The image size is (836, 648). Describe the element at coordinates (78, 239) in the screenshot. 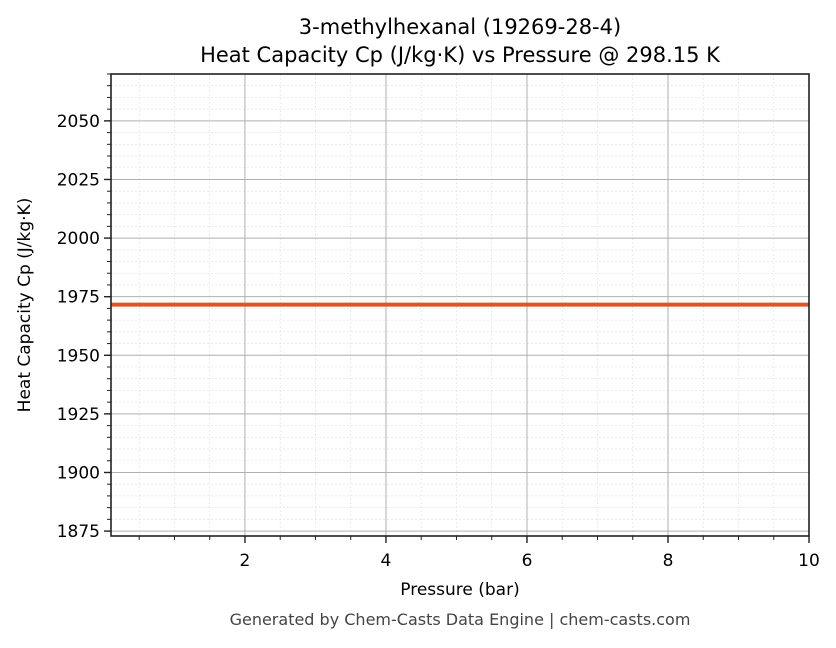

I see `y-tick-label: 2000` at that location.